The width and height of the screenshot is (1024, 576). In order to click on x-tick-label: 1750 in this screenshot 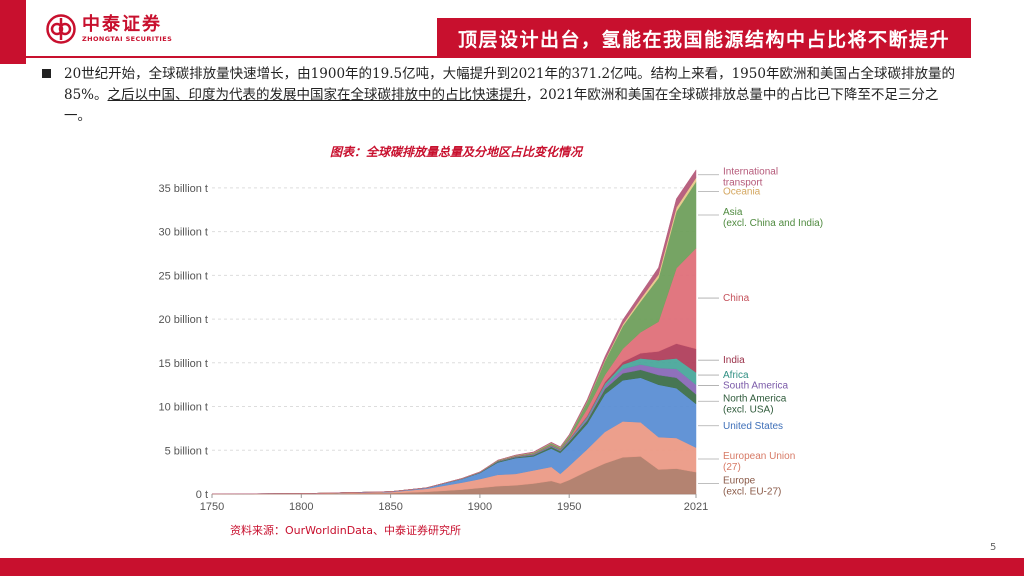, I will do `click(212, 507)`.